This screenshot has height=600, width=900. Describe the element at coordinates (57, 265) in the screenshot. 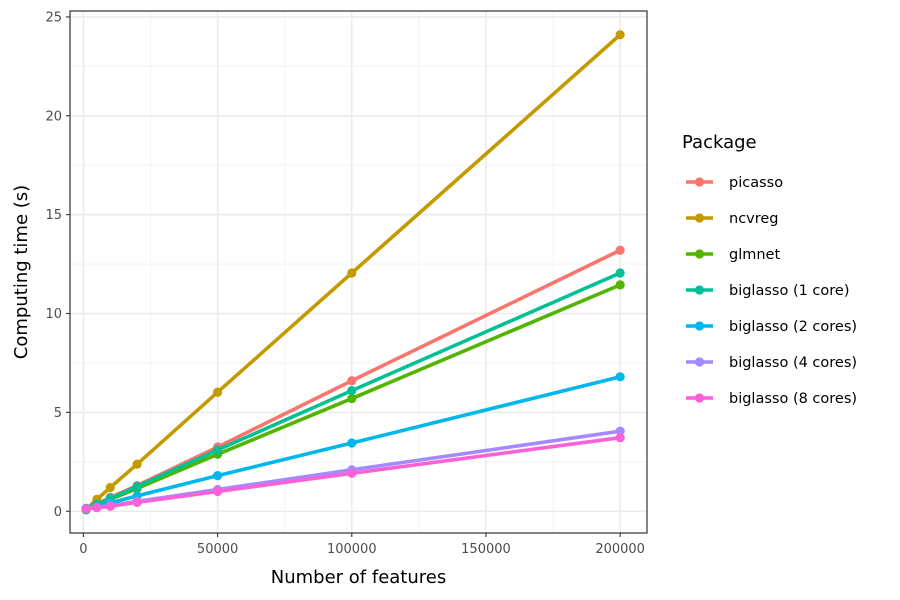

I see `y-axis: 0 5 10 15 20 25` at that location.